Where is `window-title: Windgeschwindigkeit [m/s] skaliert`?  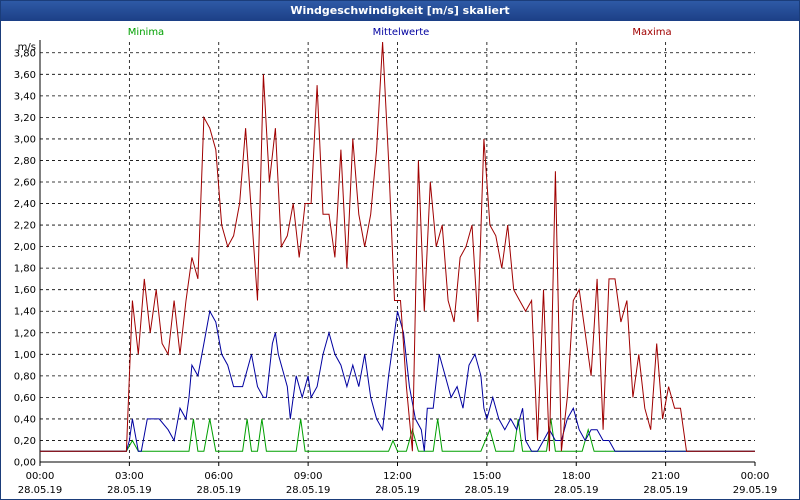
window-title: Windgeschwindigkeit [m/s] skaliert is located at coordinates (400, 11).